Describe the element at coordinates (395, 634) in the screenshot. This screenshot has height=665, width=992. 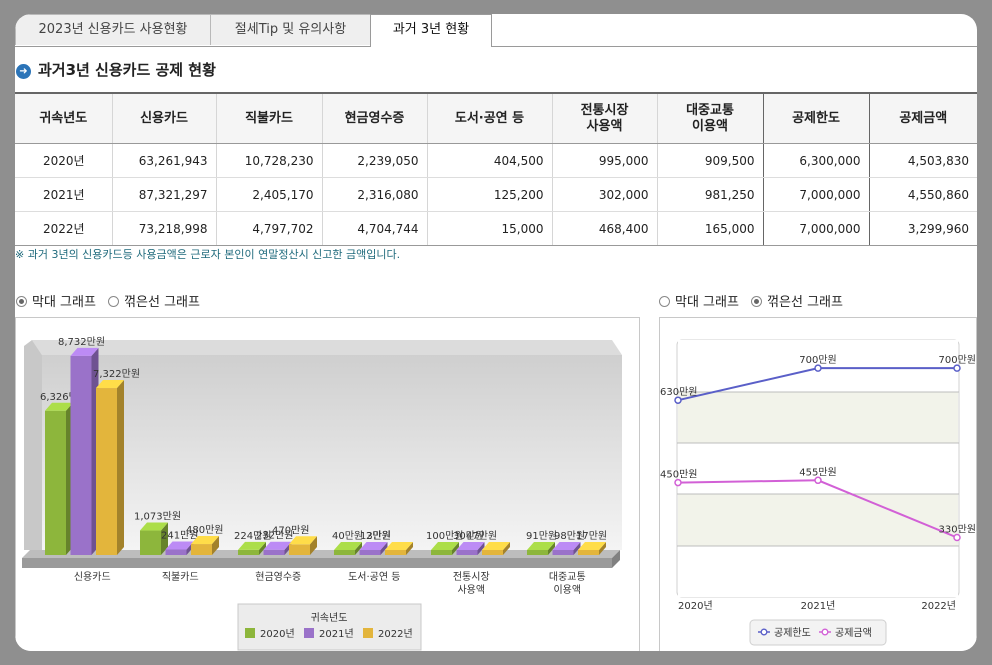
I see `legend-label: 2022년` at that location.